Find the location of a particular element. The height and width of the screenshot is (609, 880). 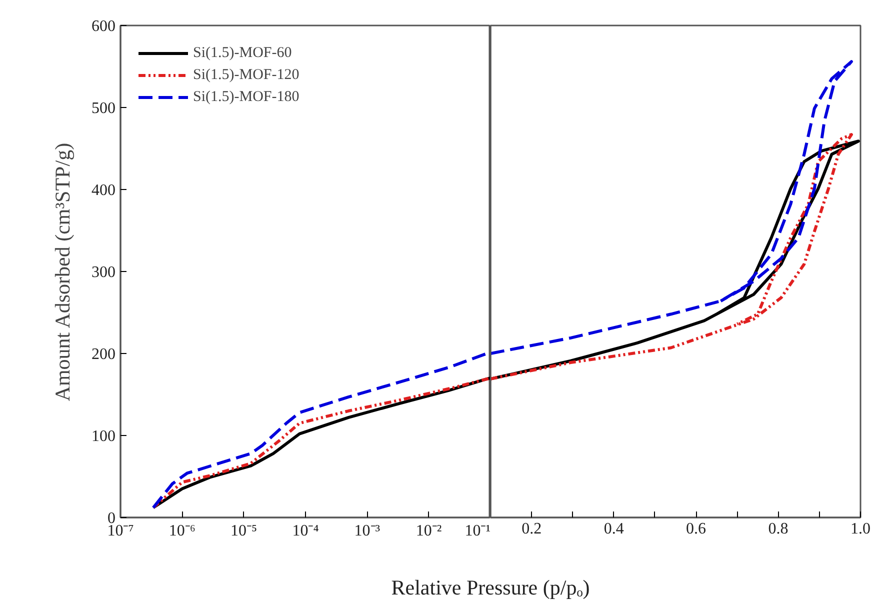

y-axis-title: Amount Adsorbed (cm³STP/g) is located at coordinates (62, 272).